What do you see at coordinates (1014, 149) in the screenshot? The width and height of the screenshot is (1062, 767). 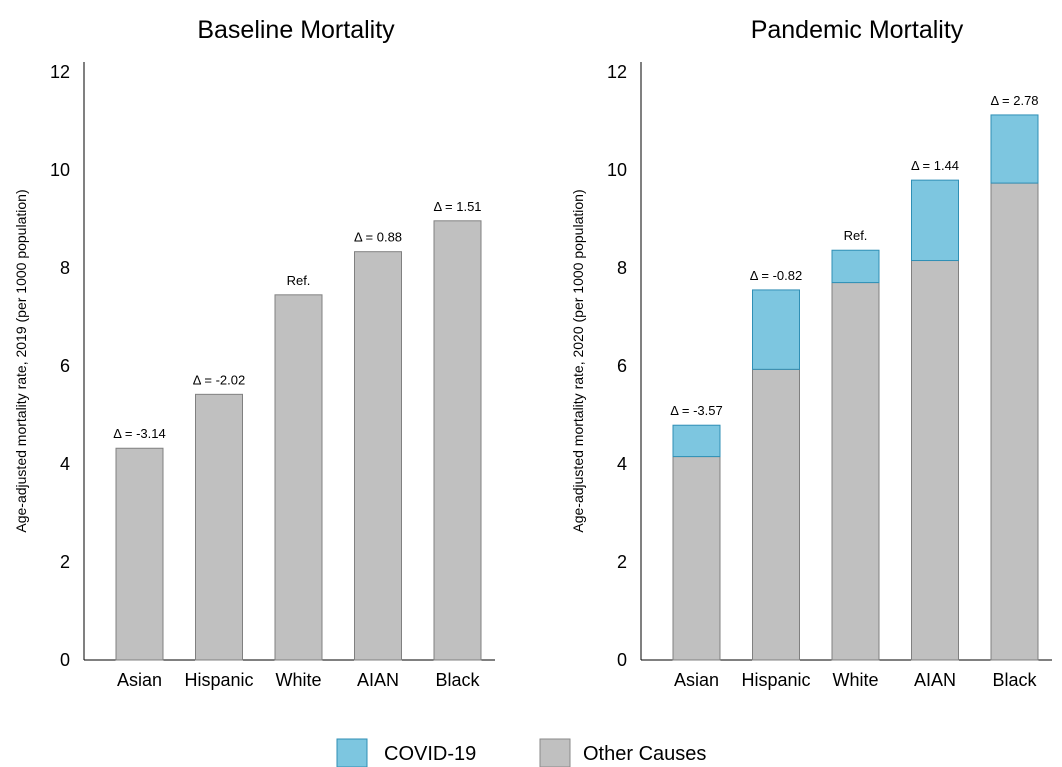 I see `covid-bar-black` at bounding box center [1014, 149].